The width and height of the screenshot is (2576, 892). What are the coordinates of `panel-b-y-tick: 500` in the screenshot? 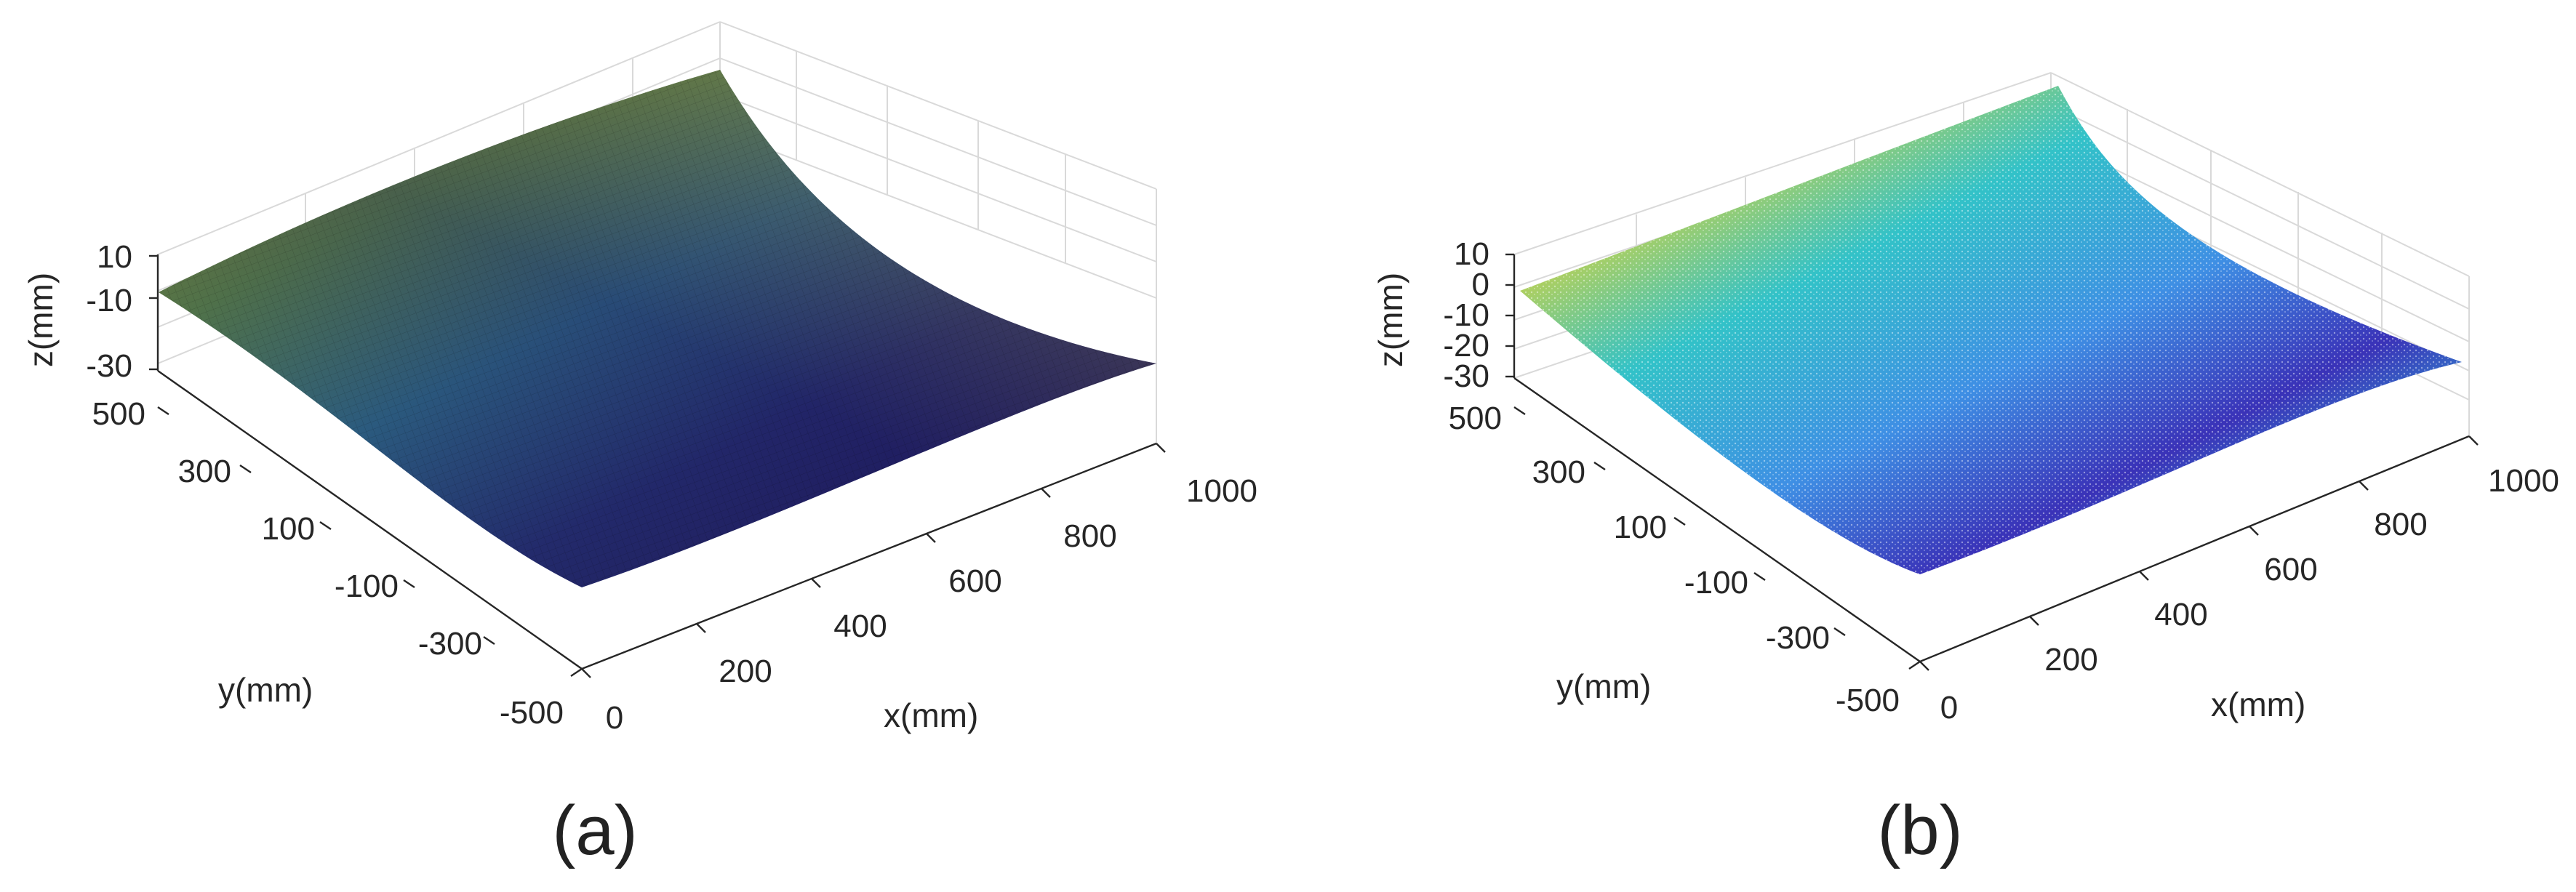 It's located at (1475, 418).